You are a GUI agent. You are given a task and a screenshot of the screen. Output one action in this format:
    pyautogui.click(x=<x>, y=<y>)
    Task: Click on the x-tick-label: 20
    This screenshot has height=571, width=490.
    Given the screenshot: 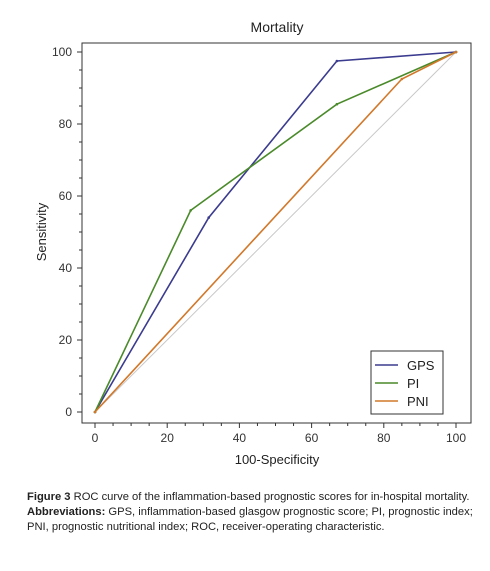 What is the action you would take?
    pyautogui.click(x=168, y=438)
    